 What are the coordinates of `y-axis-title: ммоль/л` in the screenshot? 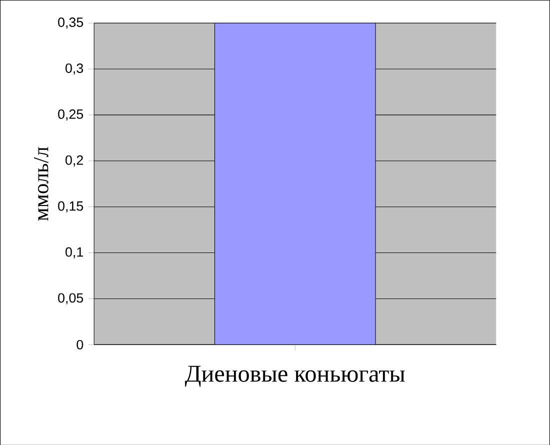 It's located at (41, 183).